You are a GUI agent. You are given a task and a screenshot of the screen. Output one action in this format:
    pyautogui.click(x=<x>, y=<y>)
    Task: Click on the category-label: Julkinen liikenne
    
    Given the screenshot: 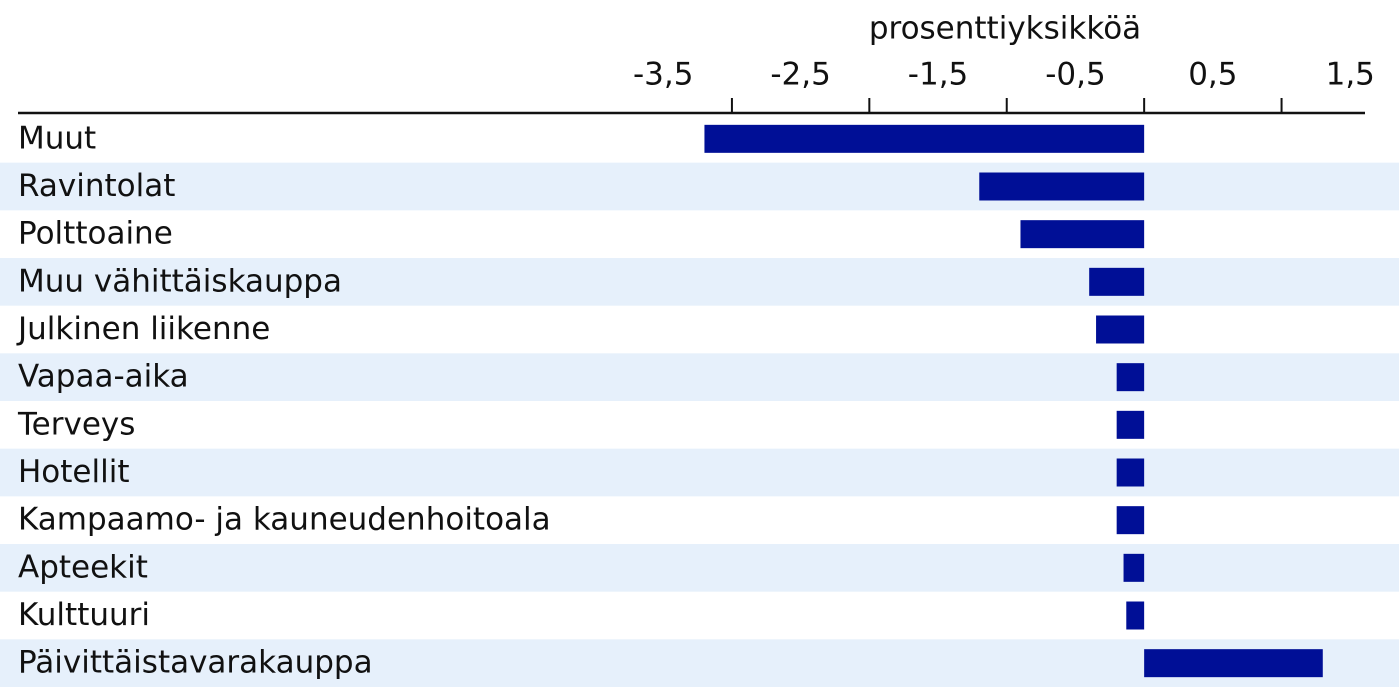 What is the action you would take?
    pyautogui.click(x=143, y=329)
    